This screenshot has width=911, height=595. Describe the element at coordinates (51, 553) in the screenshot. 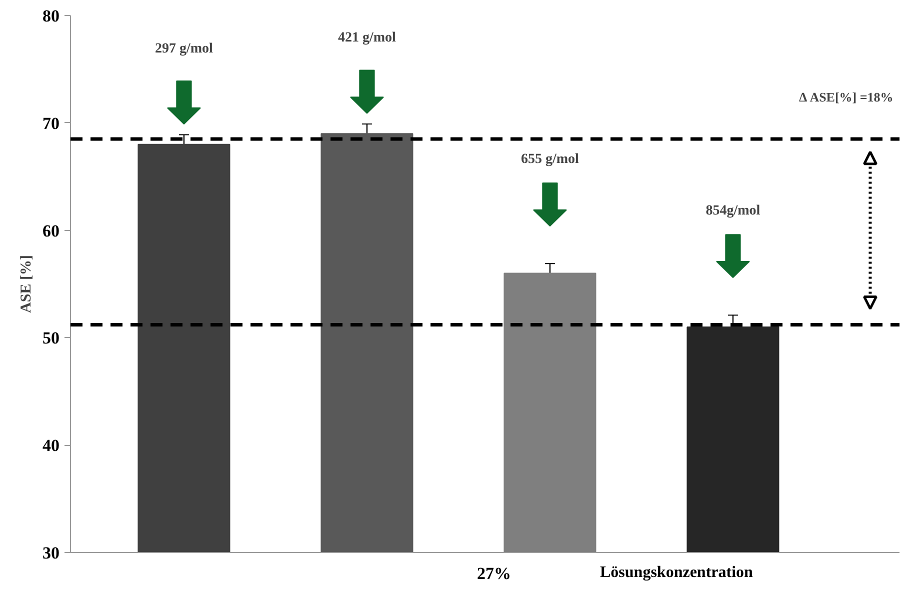

I see `y-tick-label: 30` at that location.